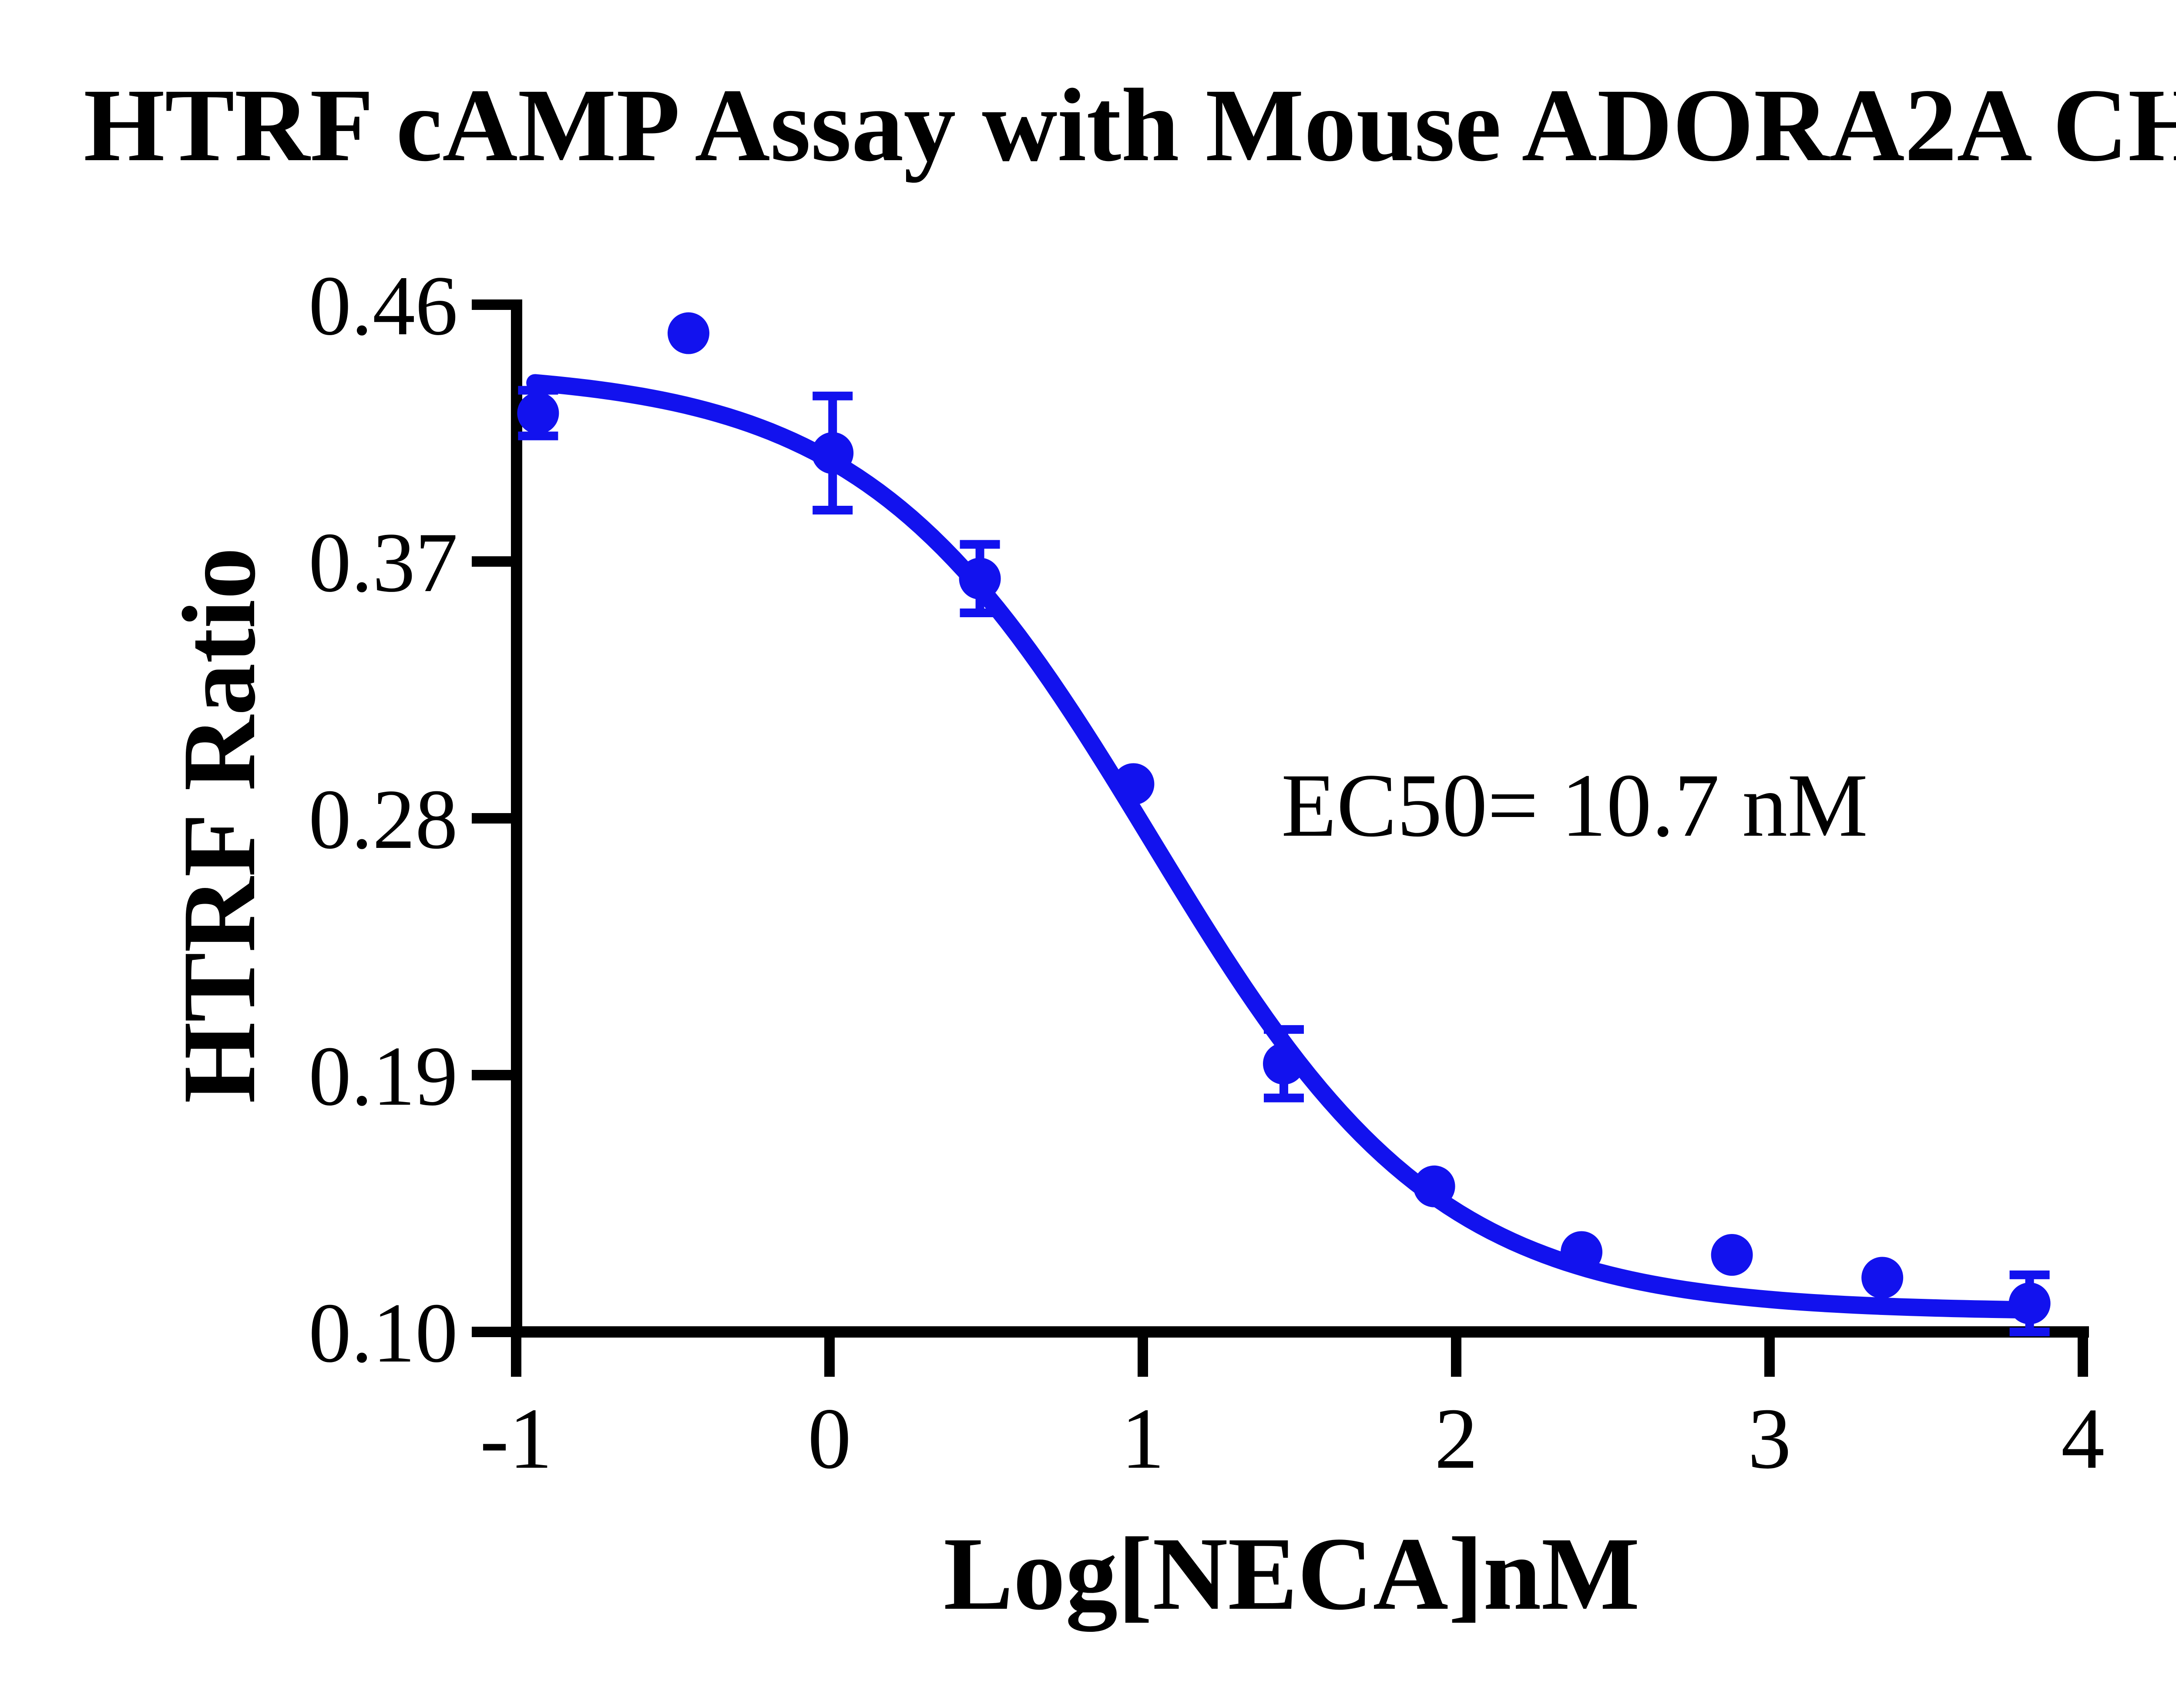 Image resolution: width=2176 pixels, height=1708 pixels. I want to click on x-tick-label: 4, so click(2083, 1439).